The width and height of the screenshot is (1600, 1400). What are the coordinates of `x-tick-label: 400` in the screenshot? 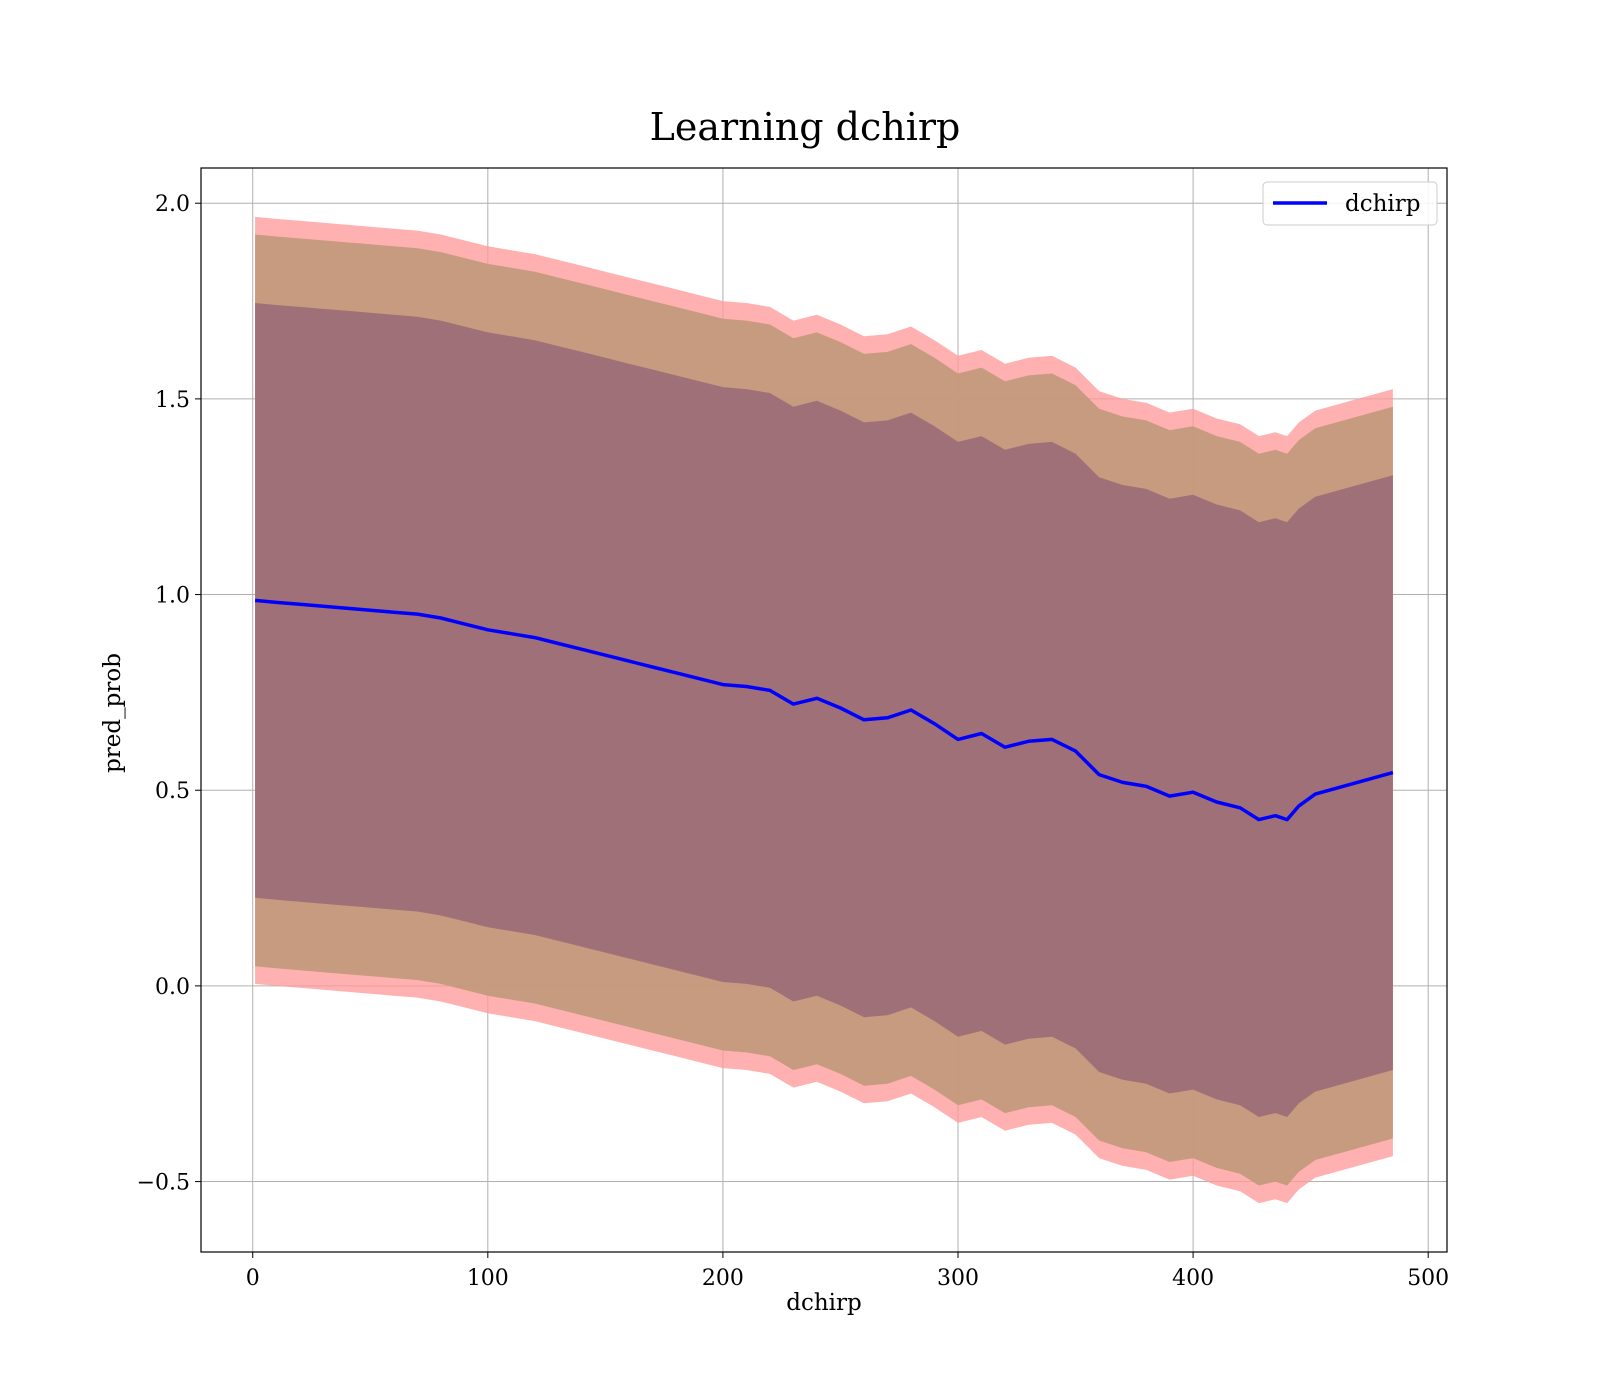 It's located at (1193, 1278).